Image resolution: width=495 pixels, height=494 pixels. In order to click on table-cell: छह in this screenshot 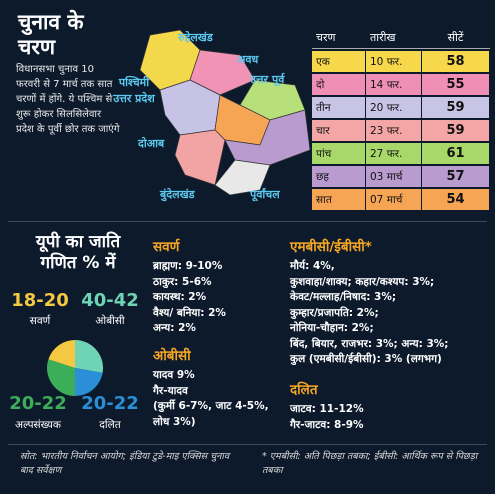, I will do `click(339, 176)`.